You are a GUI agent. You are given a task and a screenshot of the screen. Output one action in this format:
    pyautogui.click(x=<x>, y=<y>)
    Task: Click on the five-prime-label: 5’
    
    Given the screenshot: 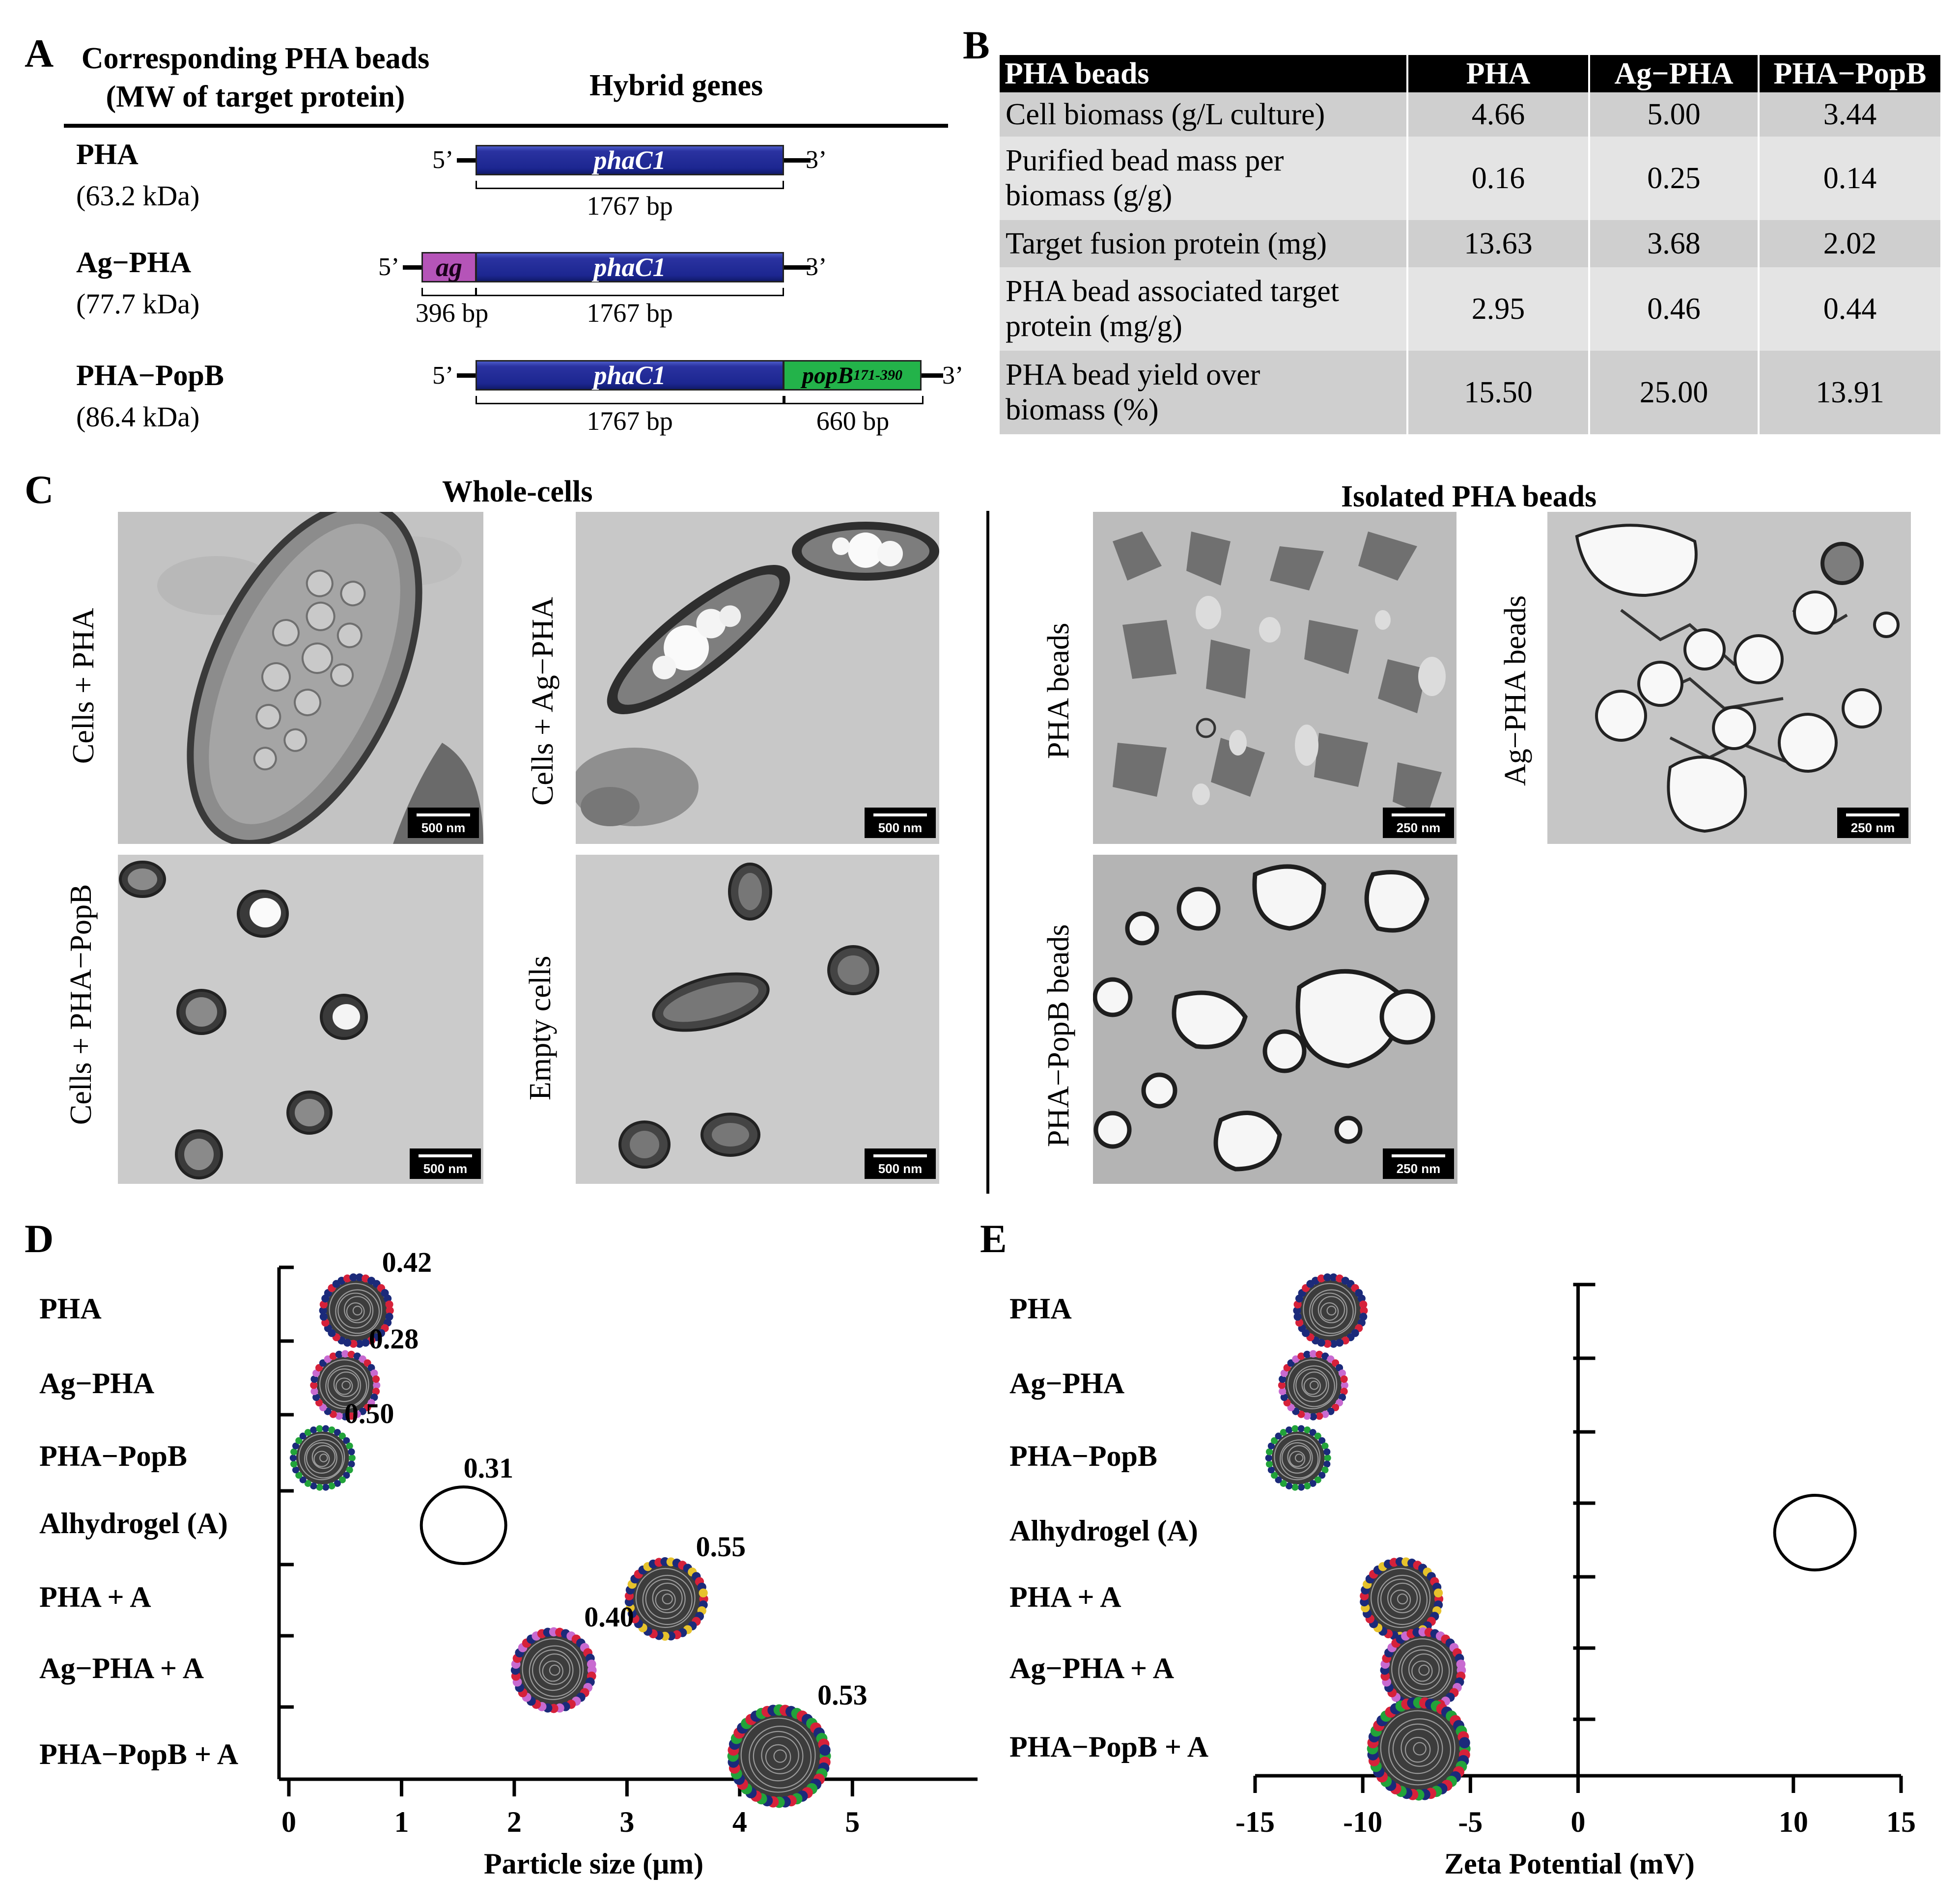 What is the action you would take?
    pyautogui.click(x=443, y=160)
    